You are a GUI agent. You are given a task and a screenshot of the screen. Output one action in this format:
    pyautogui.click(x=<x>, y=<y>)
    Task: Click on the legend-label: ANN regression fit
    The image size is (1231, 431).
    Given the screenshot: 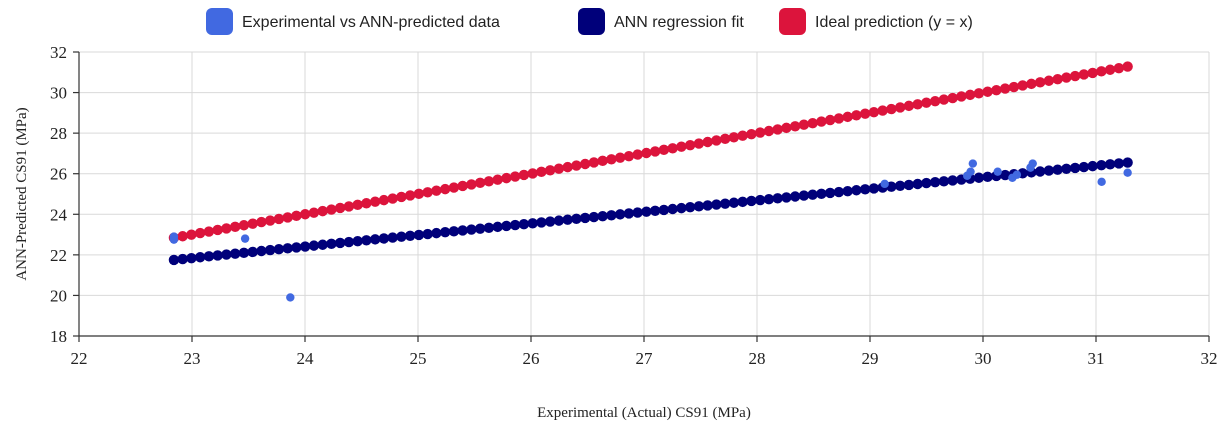 What is the action you would take?
    pyautogui.click(x=679, y=22)
    